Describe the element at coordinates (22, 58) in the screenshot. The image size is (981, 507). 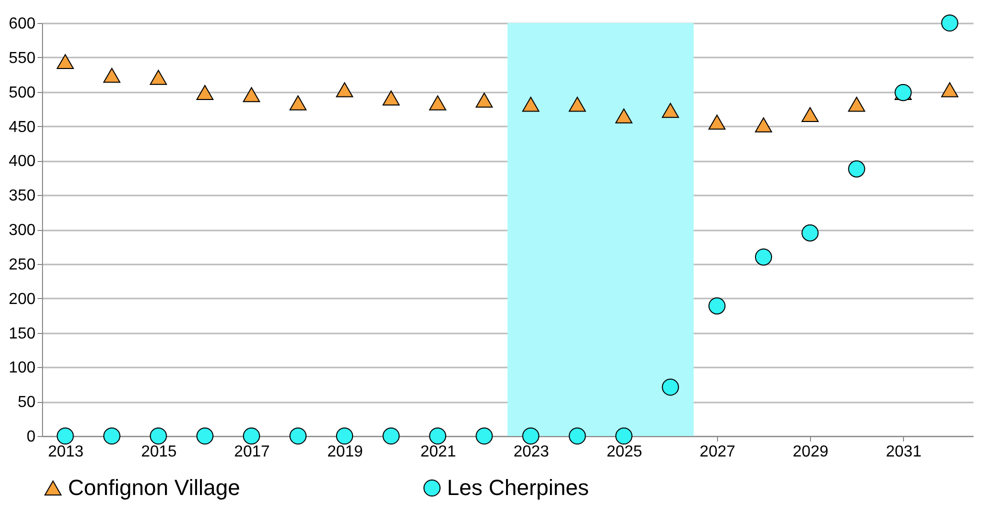
I see `y-tick-label: 550` at that location.